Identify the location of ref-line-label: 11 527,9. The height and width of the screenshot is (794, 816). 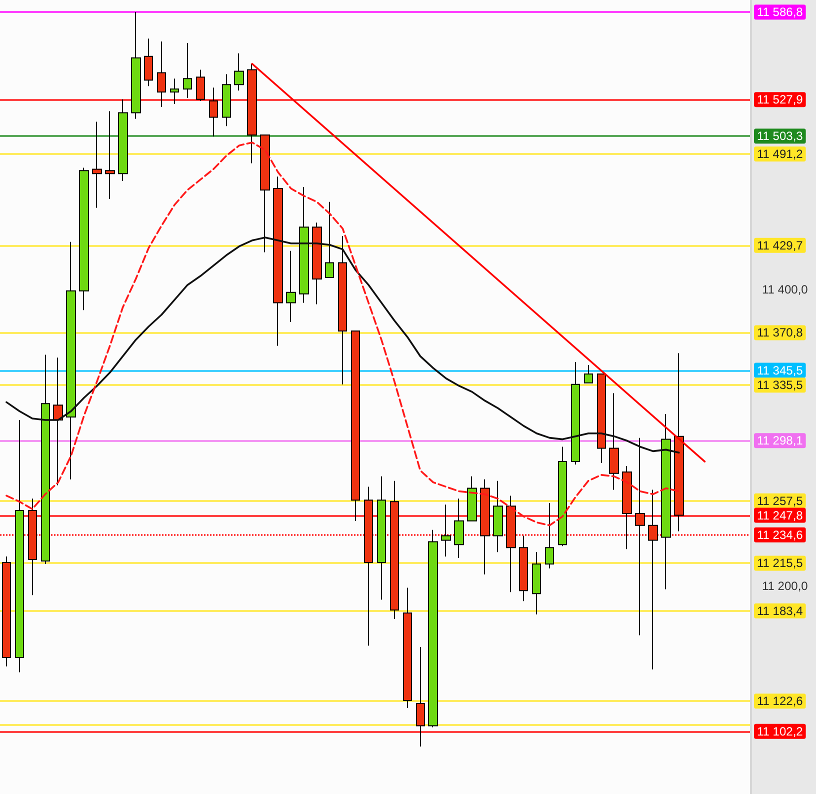
(780, 99).